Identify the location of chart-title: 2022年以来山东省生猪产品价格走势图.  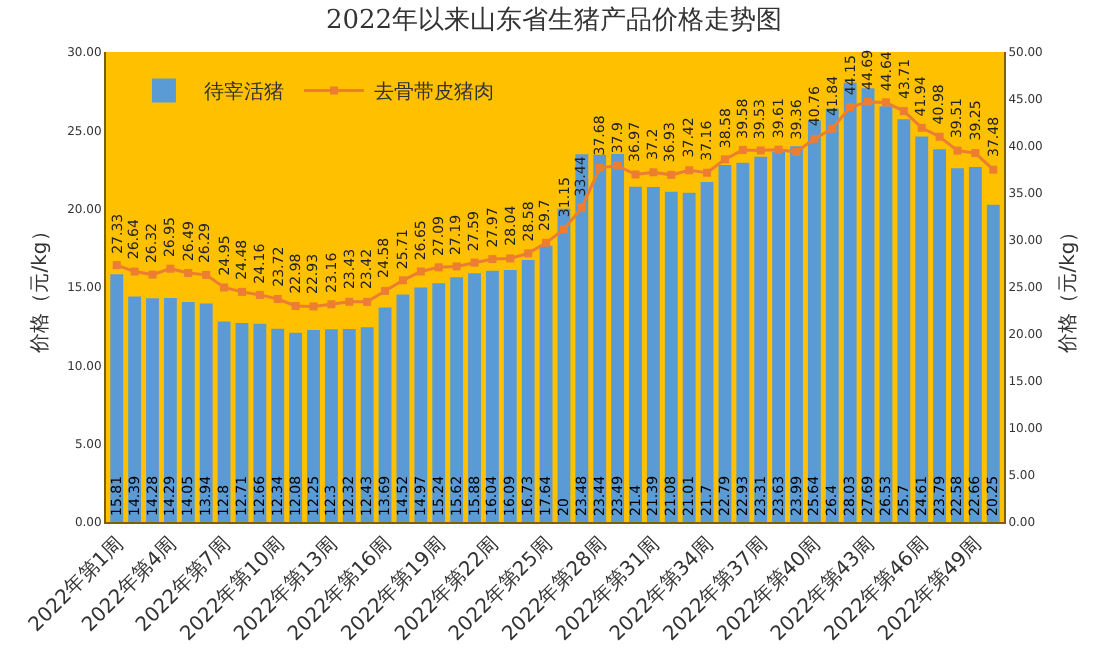
(554, 21).